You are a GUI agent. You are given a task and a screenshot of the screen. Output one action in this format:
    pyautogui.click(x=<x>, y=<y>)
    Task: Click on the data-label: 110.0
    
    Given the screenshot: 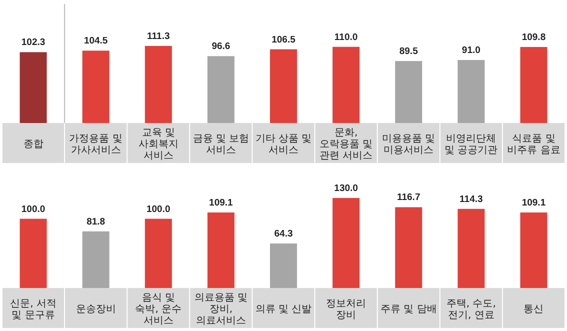 What is the action you would take?
    pyautogui.click(x=346, y=37)
    